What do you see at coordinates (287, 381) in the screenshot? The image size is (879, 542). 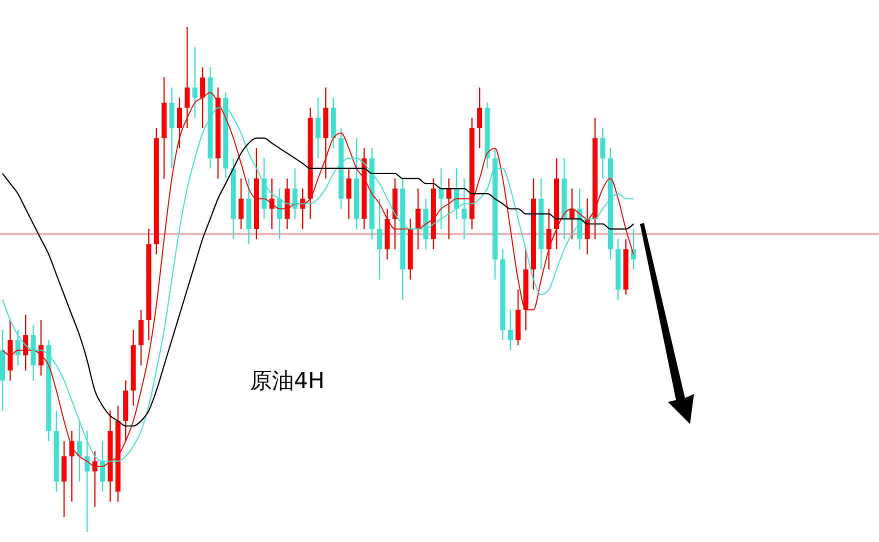 I see `annotation: 原油4H` at bounding box center [287, 381].